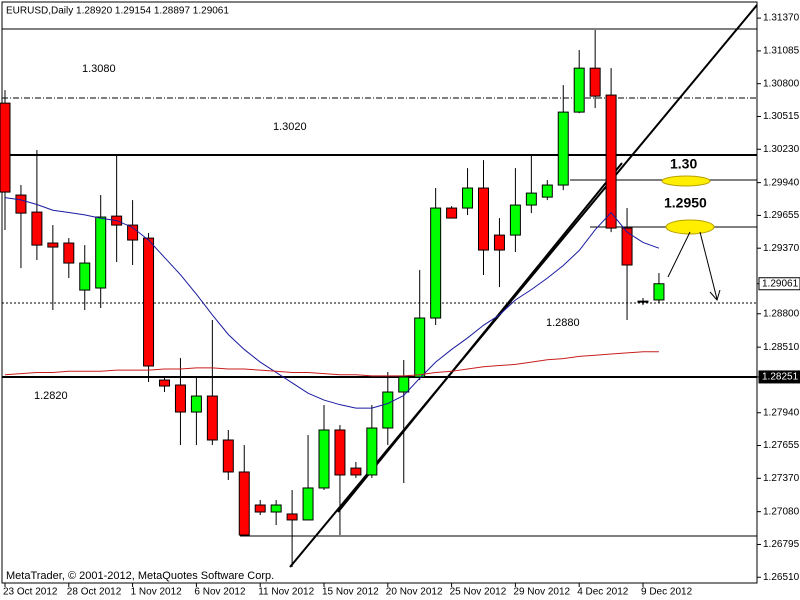 The image size is (800, 600). Describe the element at coordinates (683, 164) in the screenshot. I see `target-label: 1.30` at that location.